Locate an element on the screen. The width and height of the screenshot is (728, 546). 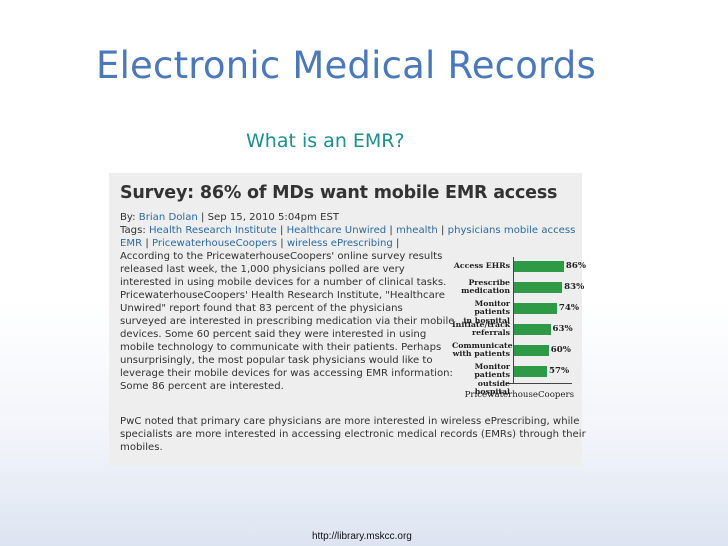
byline-date: | Sep 15, 2010 5:04pm EST is located at coordinates (268, 217).